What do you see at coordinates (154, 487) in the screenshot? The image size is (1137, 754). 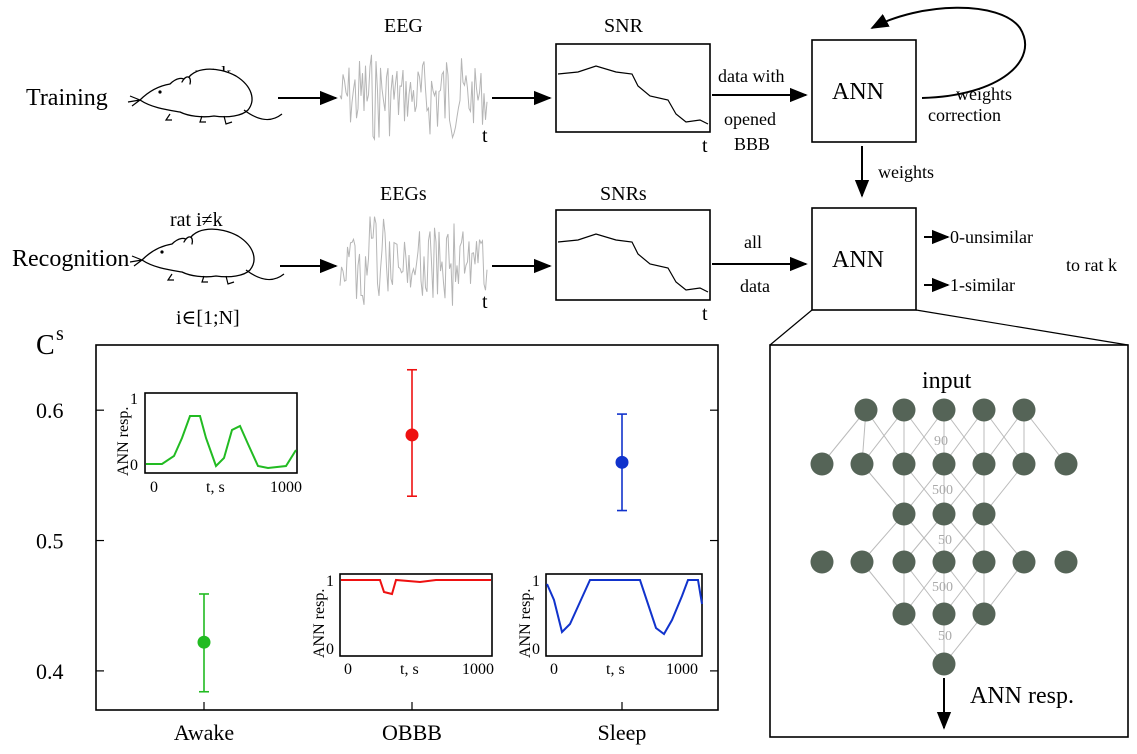 I see `inset-awake-x0: 0` at bounding box center [154, 487].